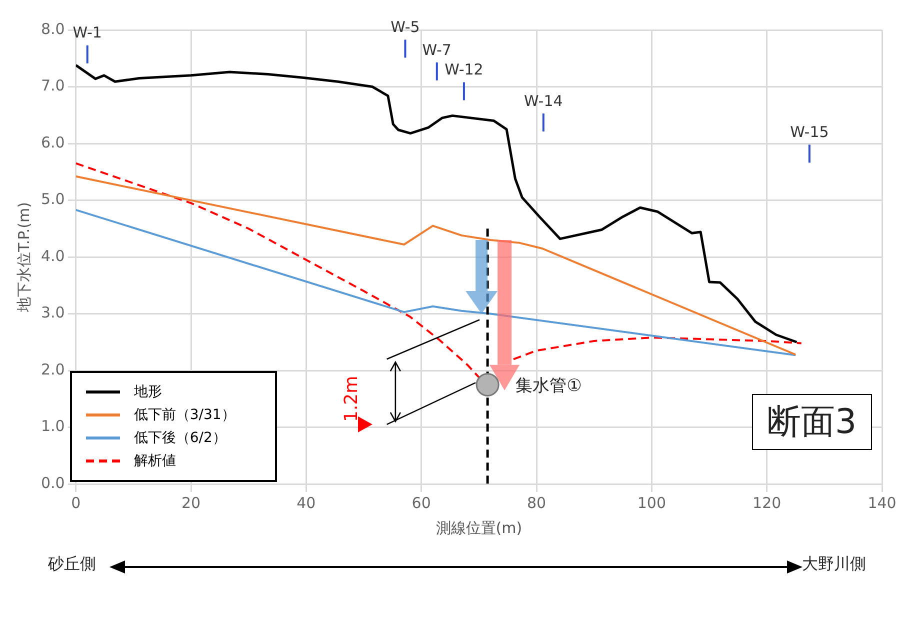 The height and width of the screenshot is (620, 908). What do you see at coordinates (87, 33) in the screenshot?
I see `annotation: W-1` at bounding box center [87, 33].